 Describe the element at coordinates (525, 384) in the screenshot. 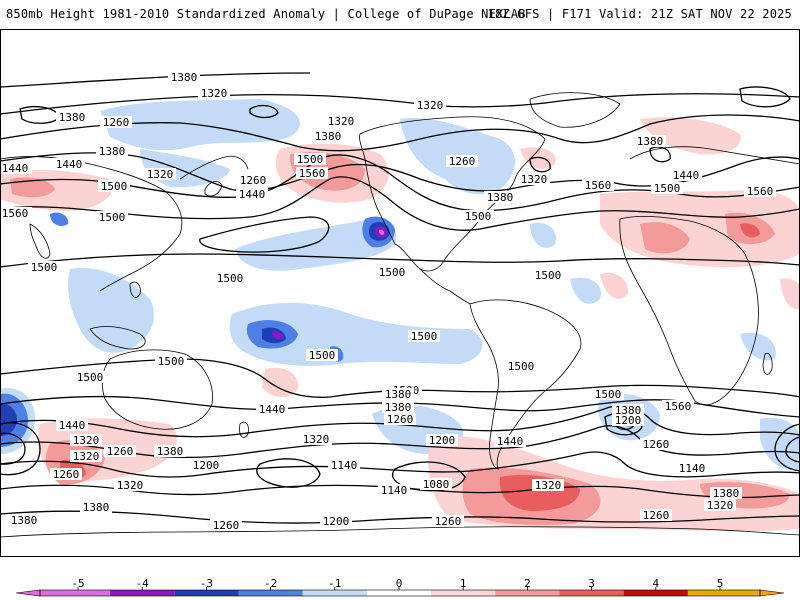

I see `coastline-south-america` at that location.